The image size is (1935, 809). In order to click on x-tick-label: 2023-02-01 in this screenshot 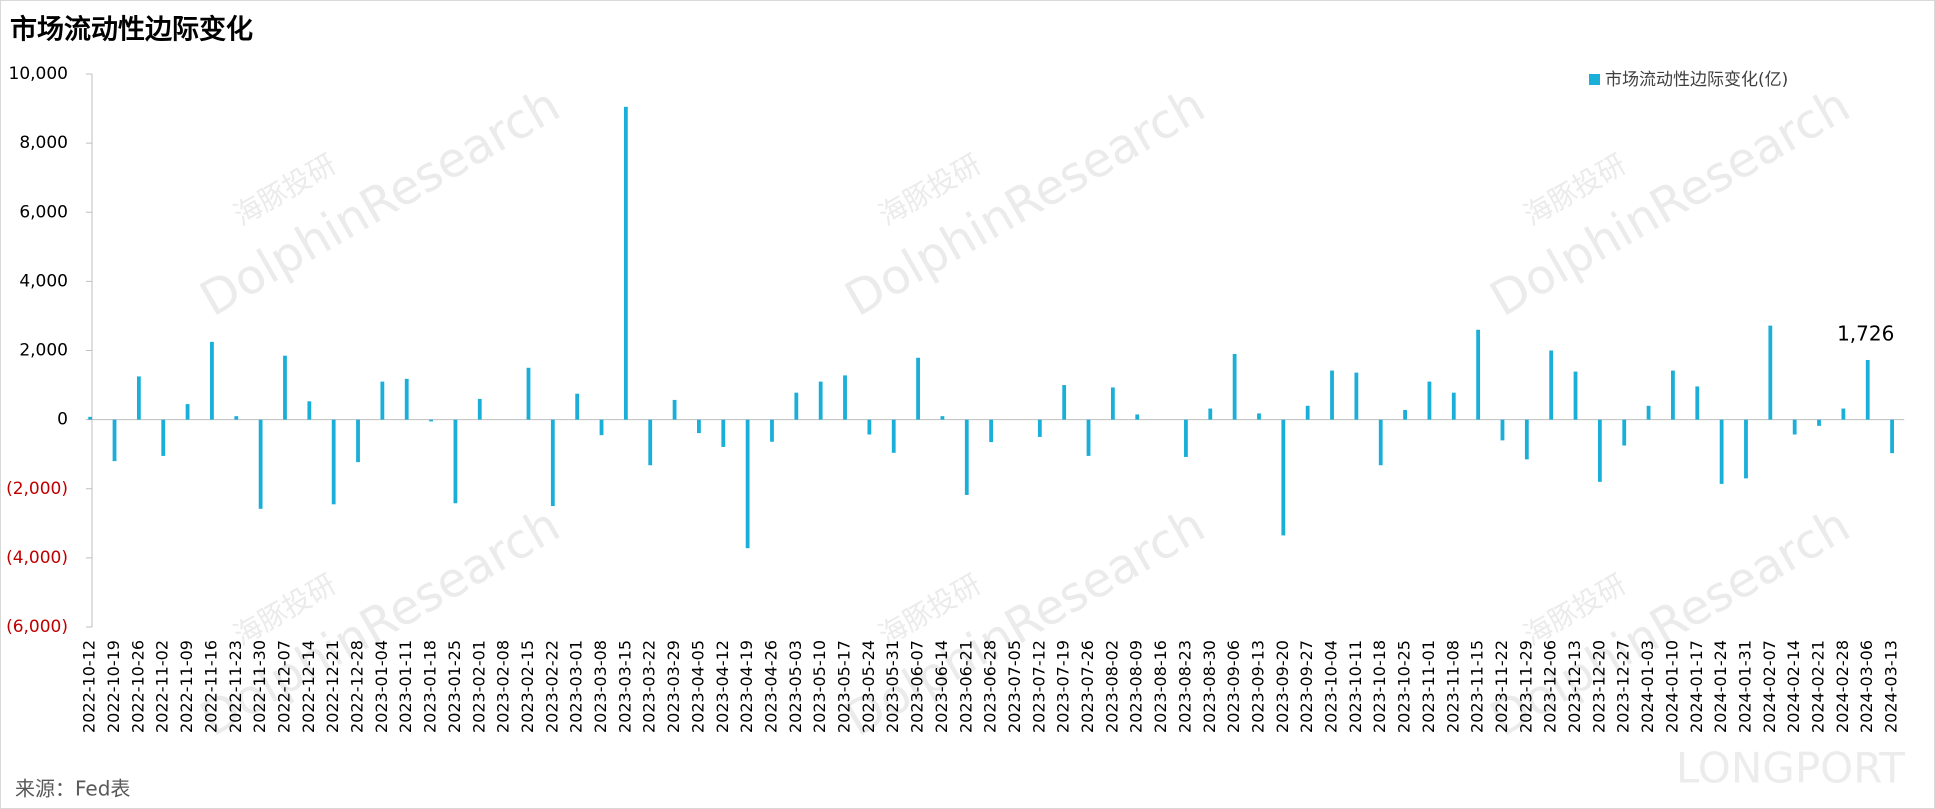, I will do `click(478, 686)`.